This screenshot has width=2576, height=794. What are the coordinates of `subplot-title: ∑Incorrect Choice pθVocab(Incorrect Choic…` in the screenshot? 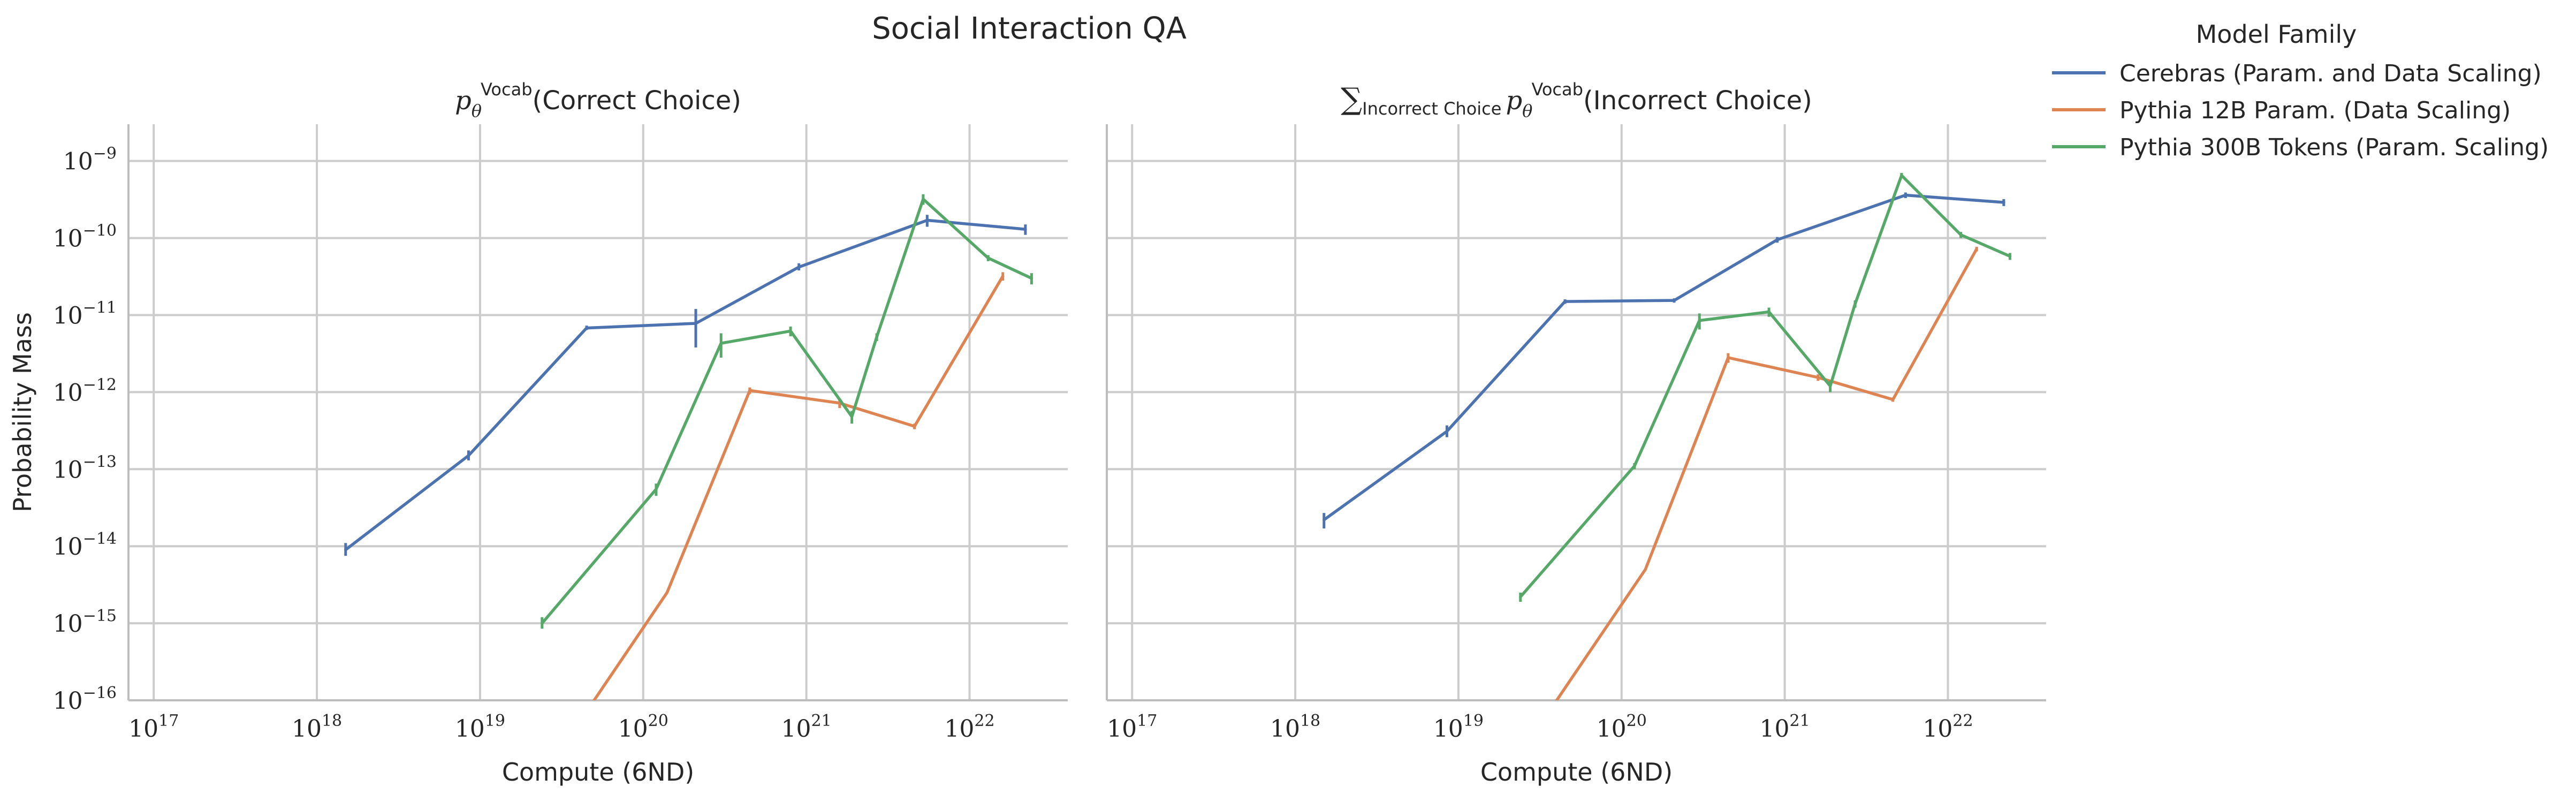 It's located at (1576, 100).